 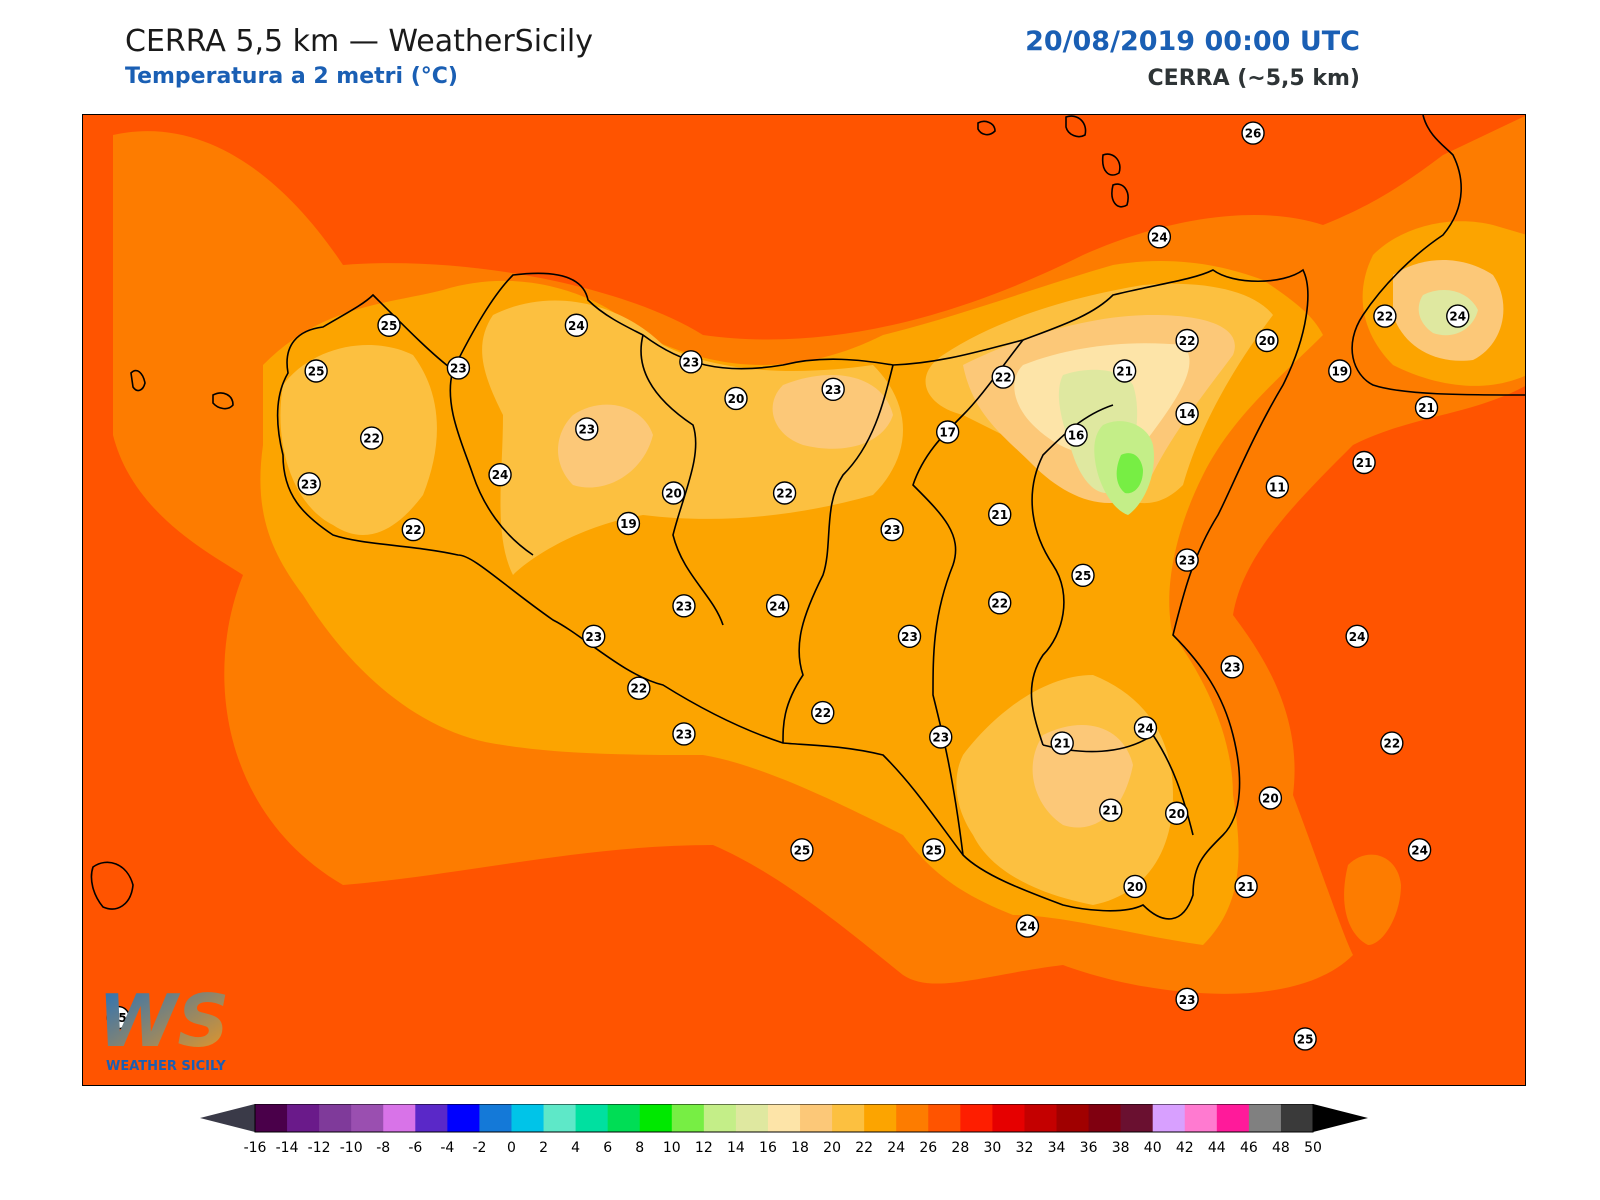 What do you see at coordinates (1057, 1148) in the screenshot?
I see `colorbar-tick-label: 34` at bounding box center [1057, 1148].